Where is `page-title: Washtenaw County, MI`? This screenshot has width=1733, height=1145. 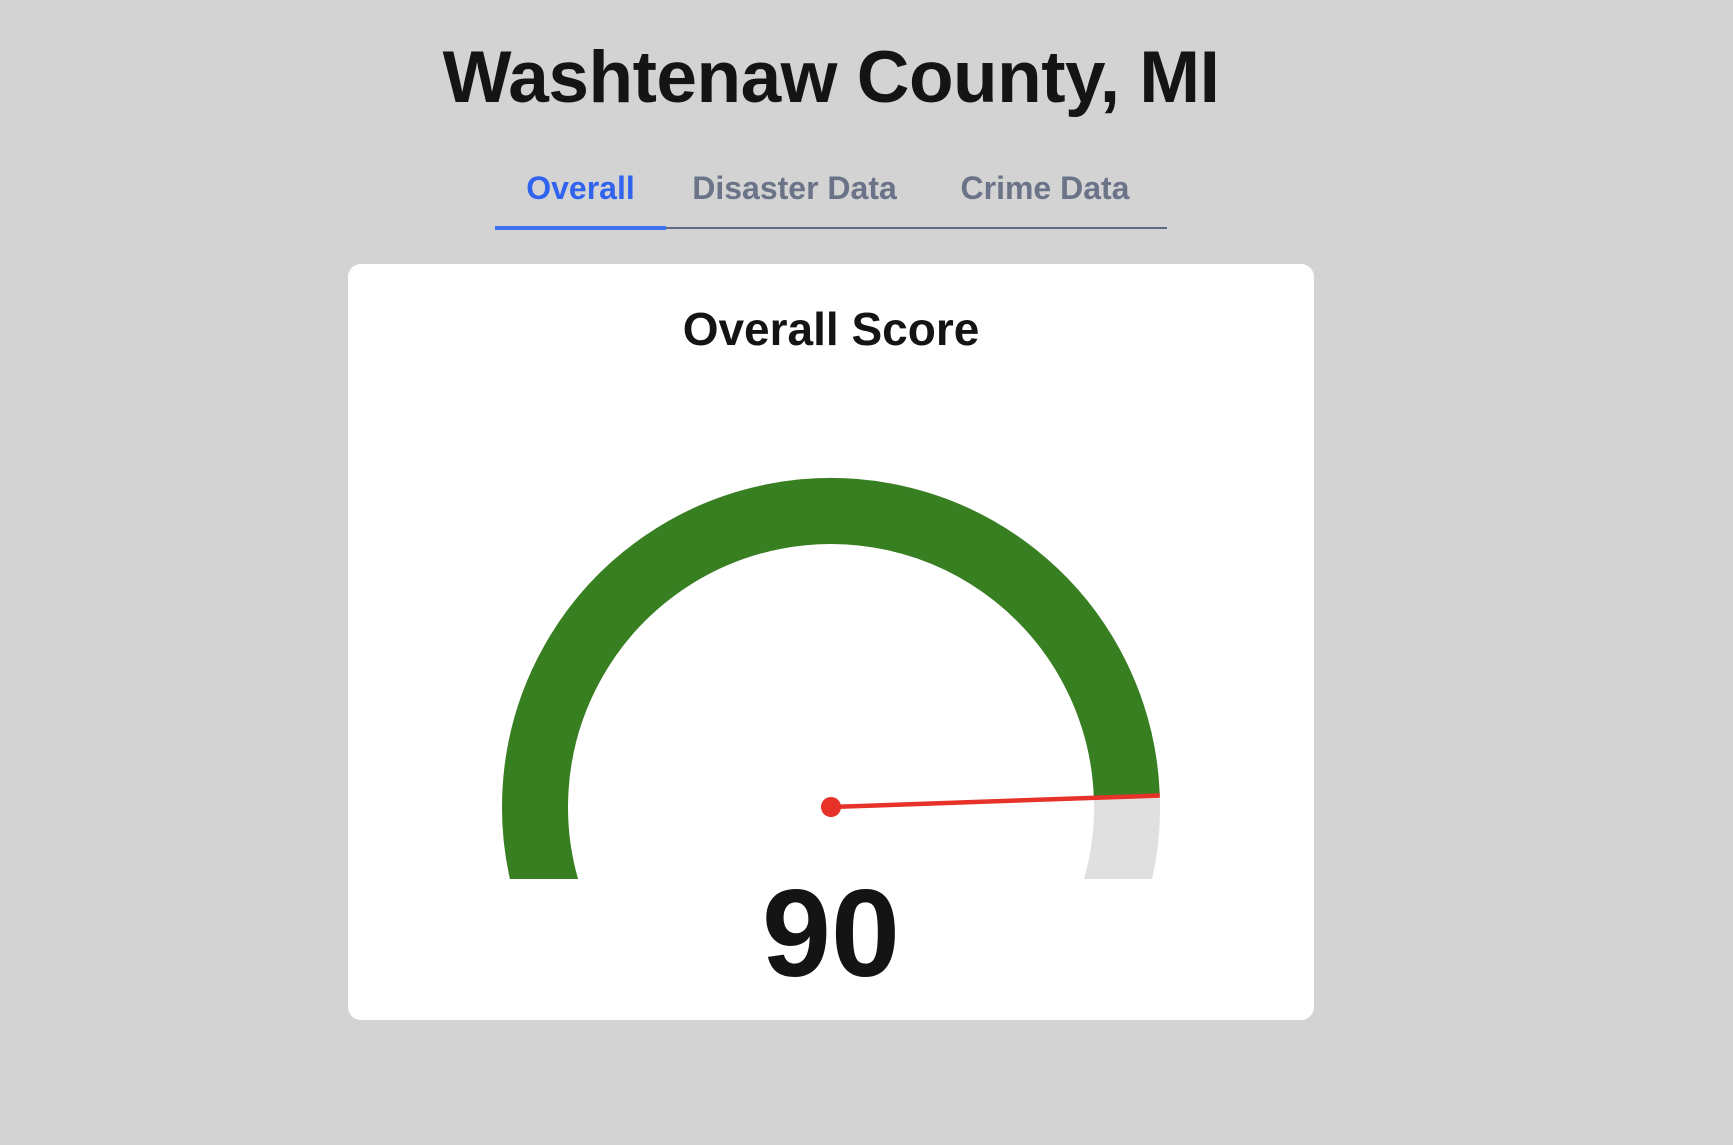 page-title: Washtenaw County, MI is located at coordinates (831, 77).